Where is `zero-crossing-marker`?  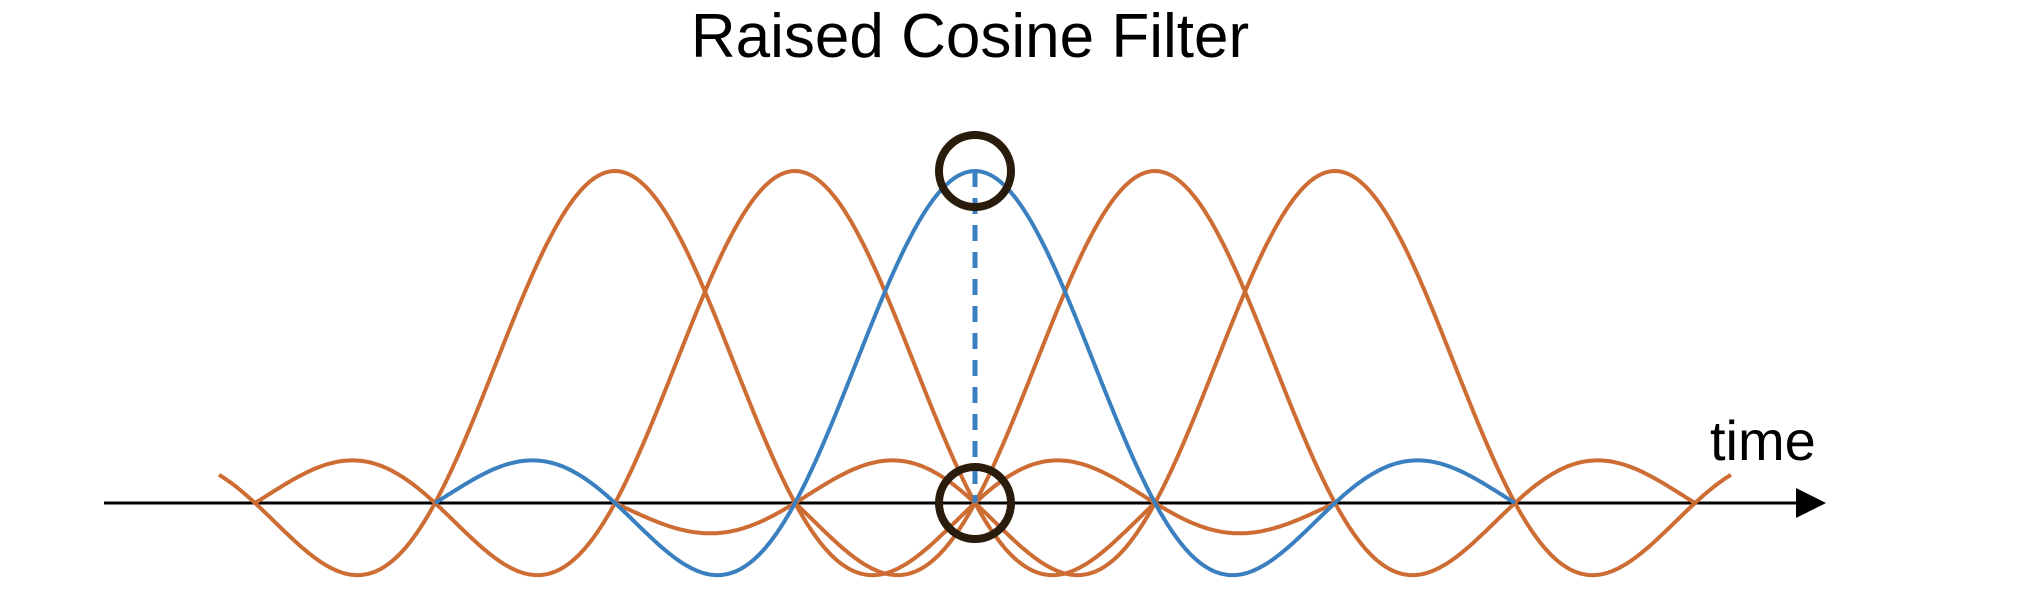
zero-crossing-marker is located at coordinates (975, 503).